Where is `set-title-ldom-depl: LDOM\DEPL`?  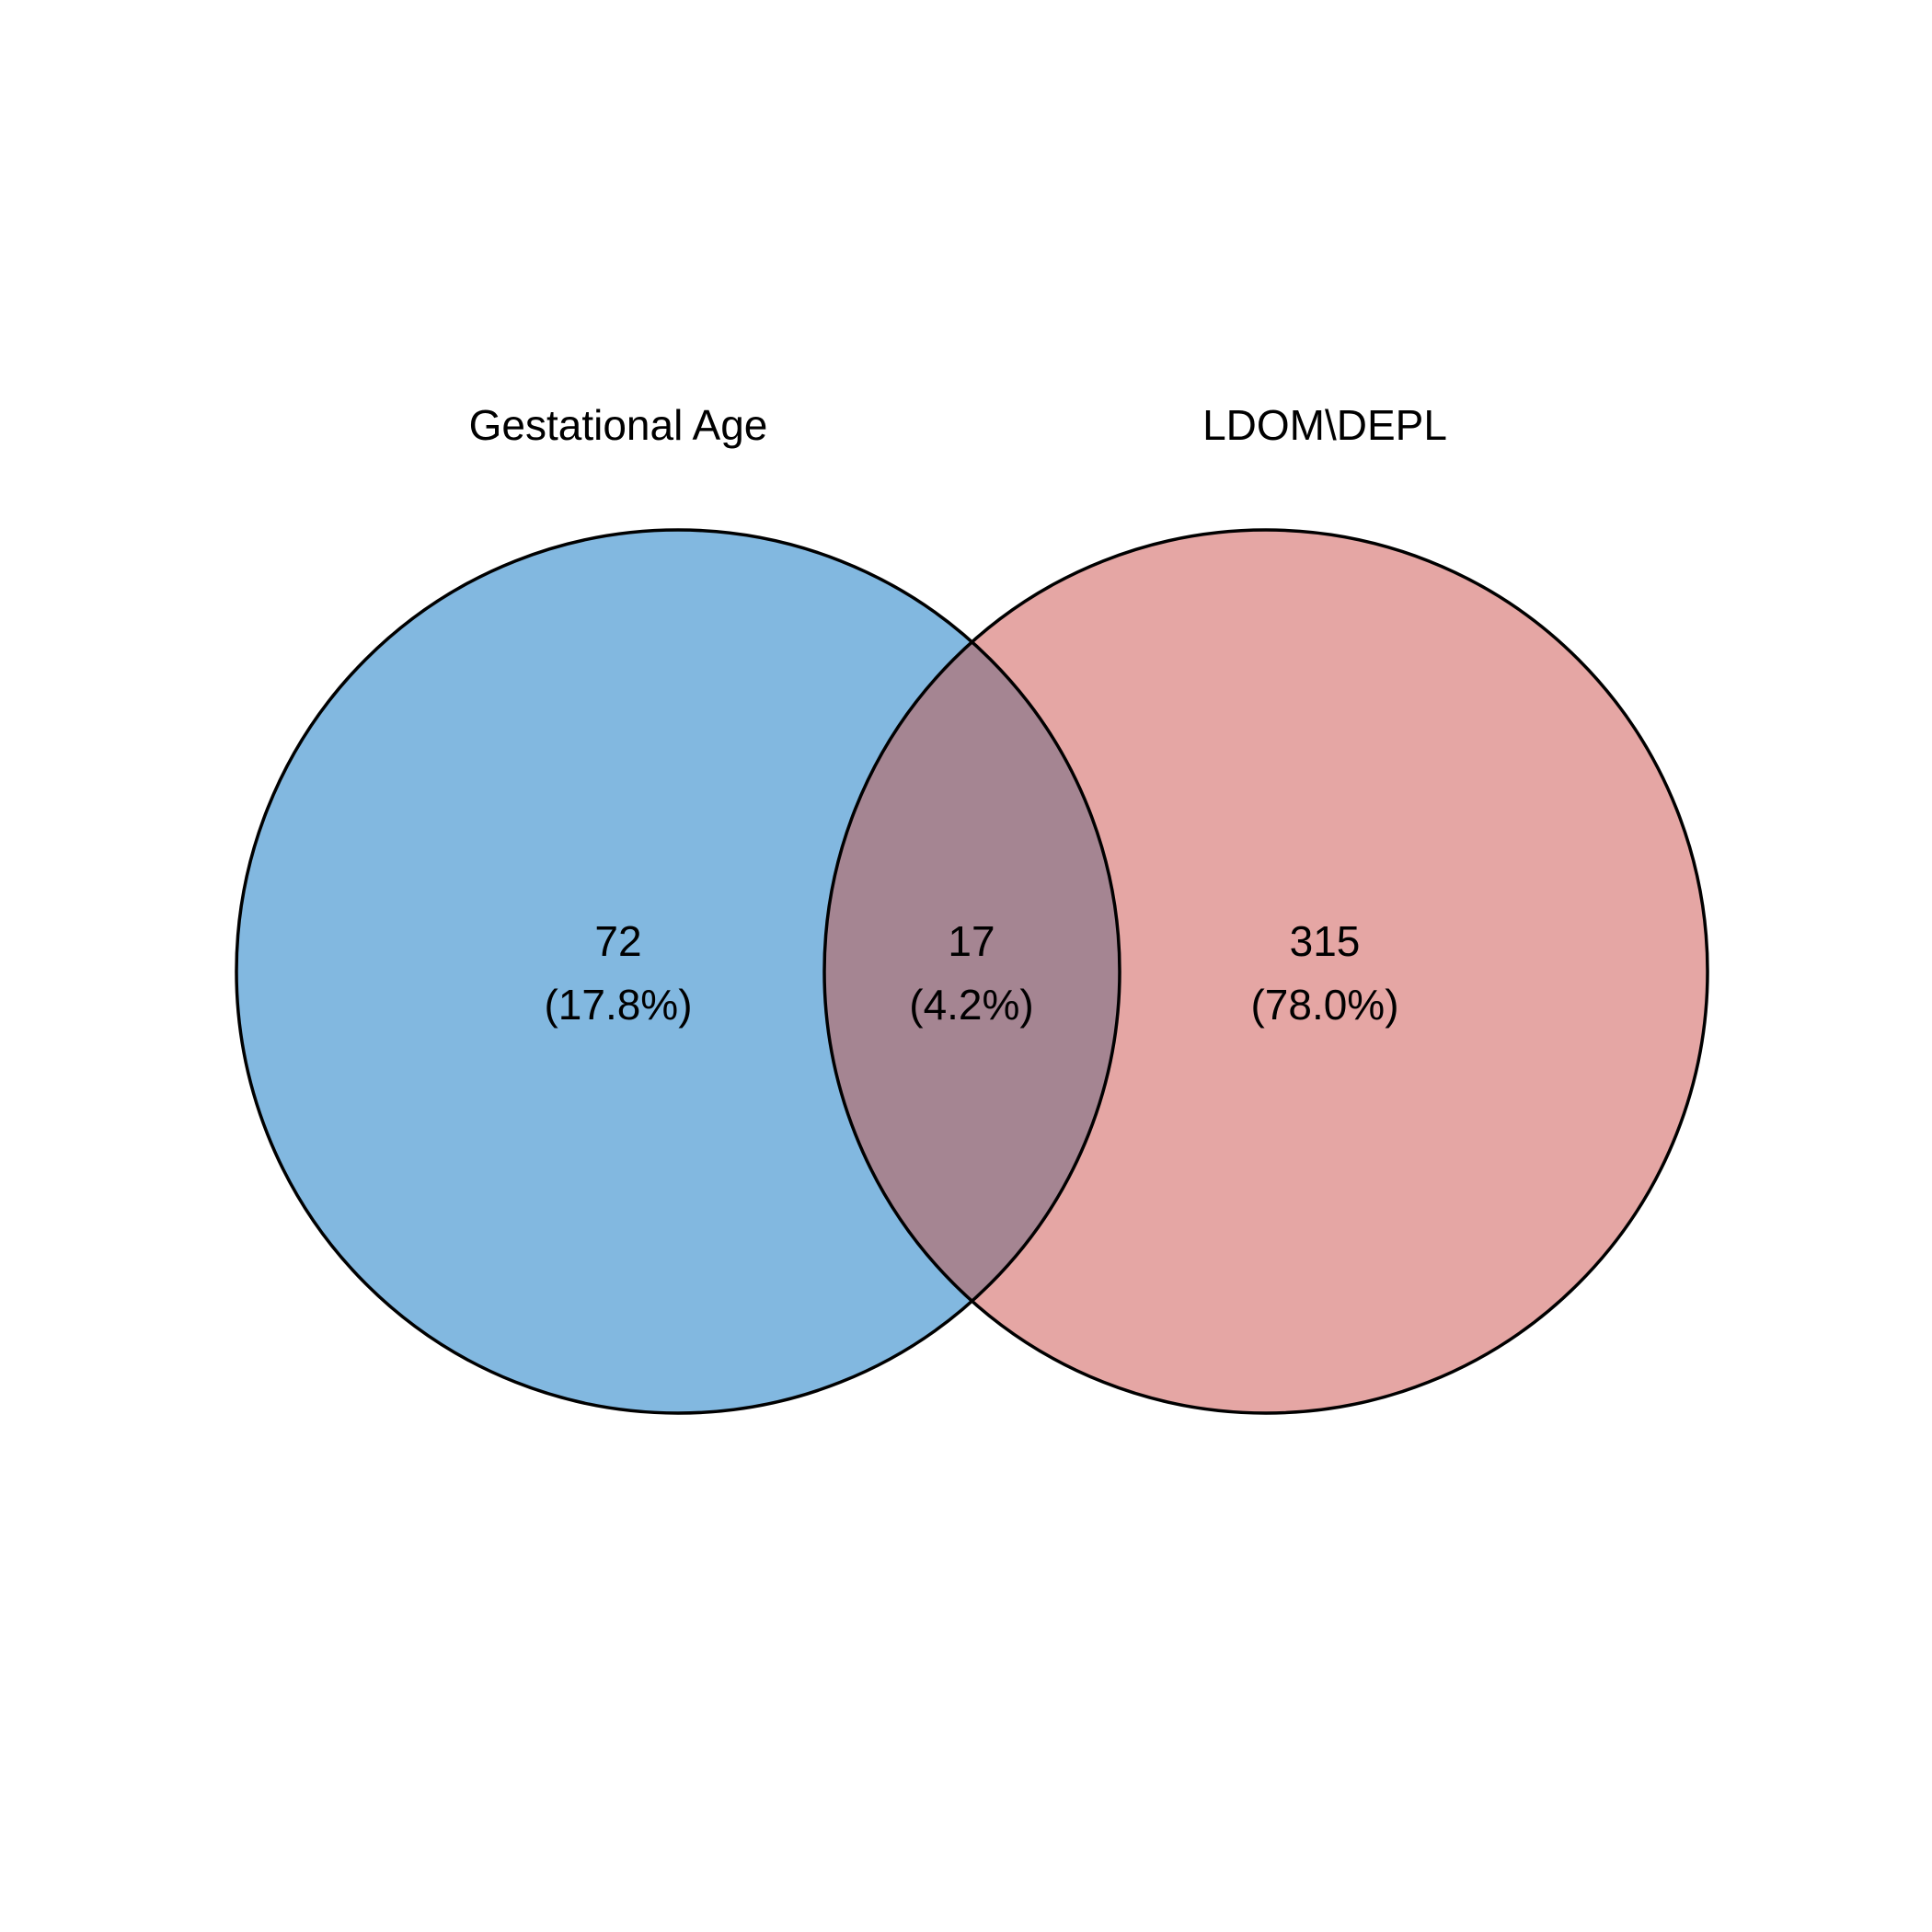 set-title-ldom-depl: LDOM\DEPL is located at coordinates (1324, 425).